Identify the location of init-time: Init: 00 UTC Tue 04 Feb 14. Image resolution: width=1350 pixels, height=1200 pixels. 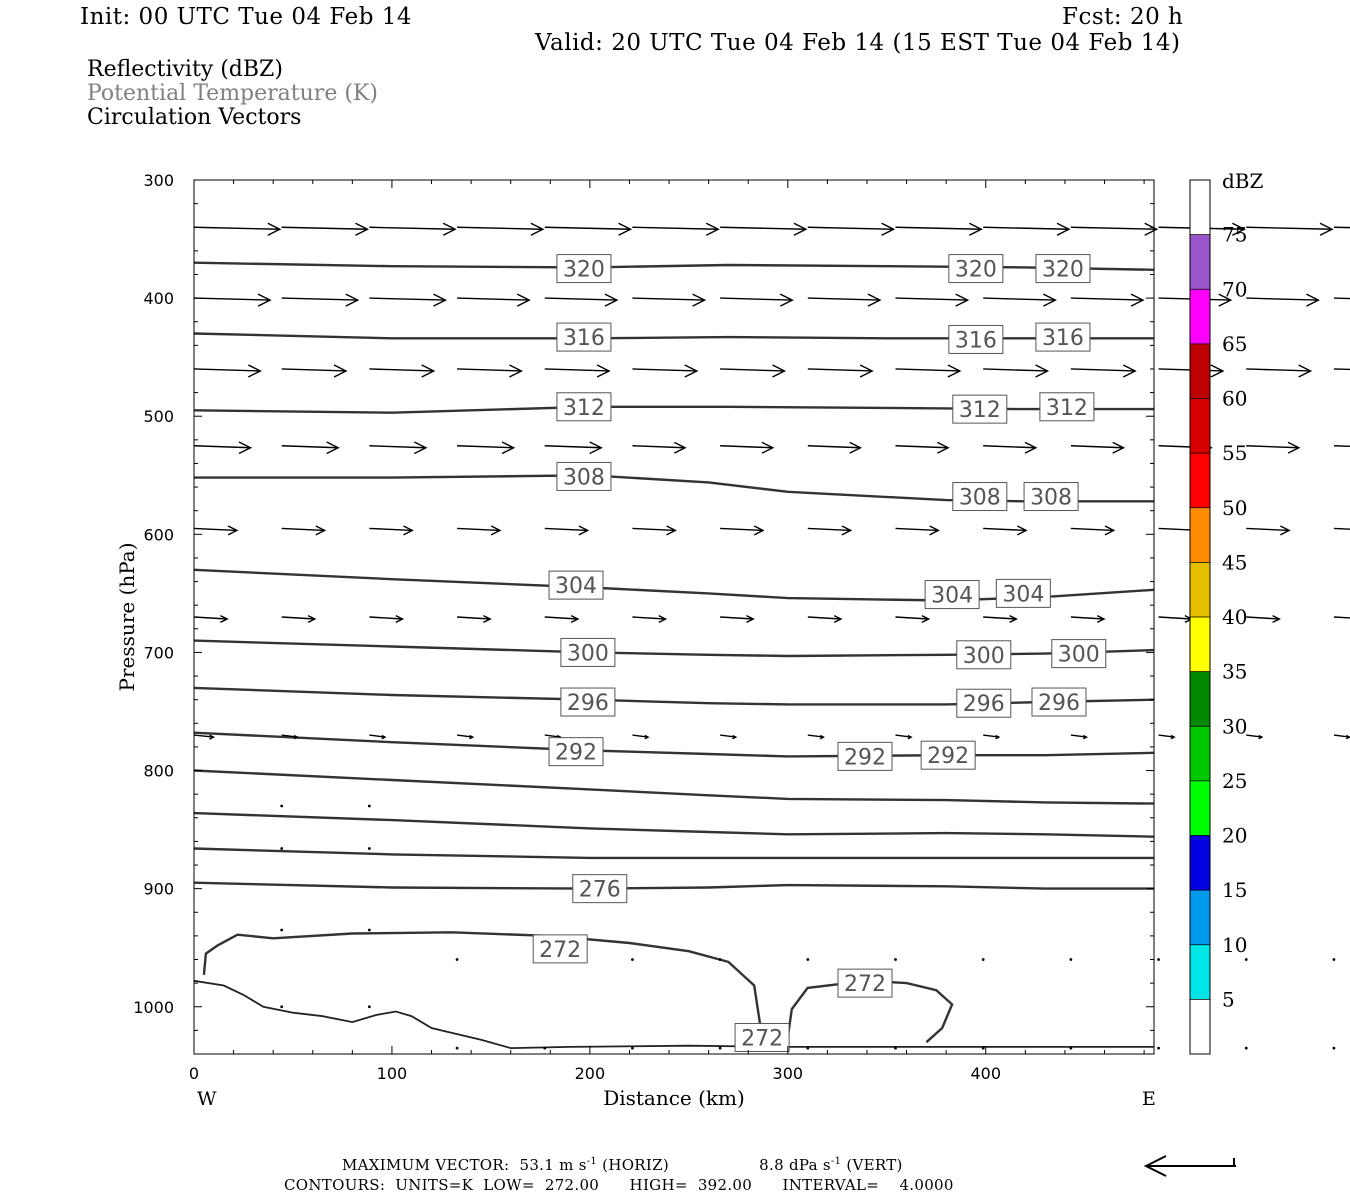
(246, 17).